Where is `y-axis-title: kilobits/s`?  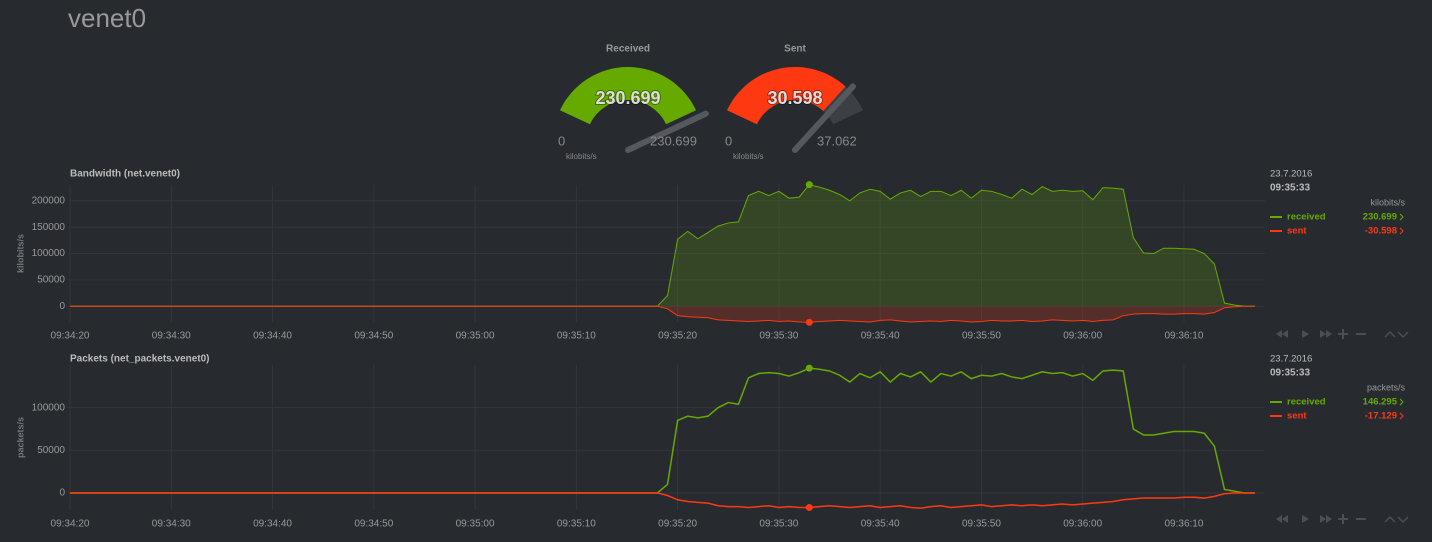
y-axis-title: kilobits/s is located at coordinates (20, 253).